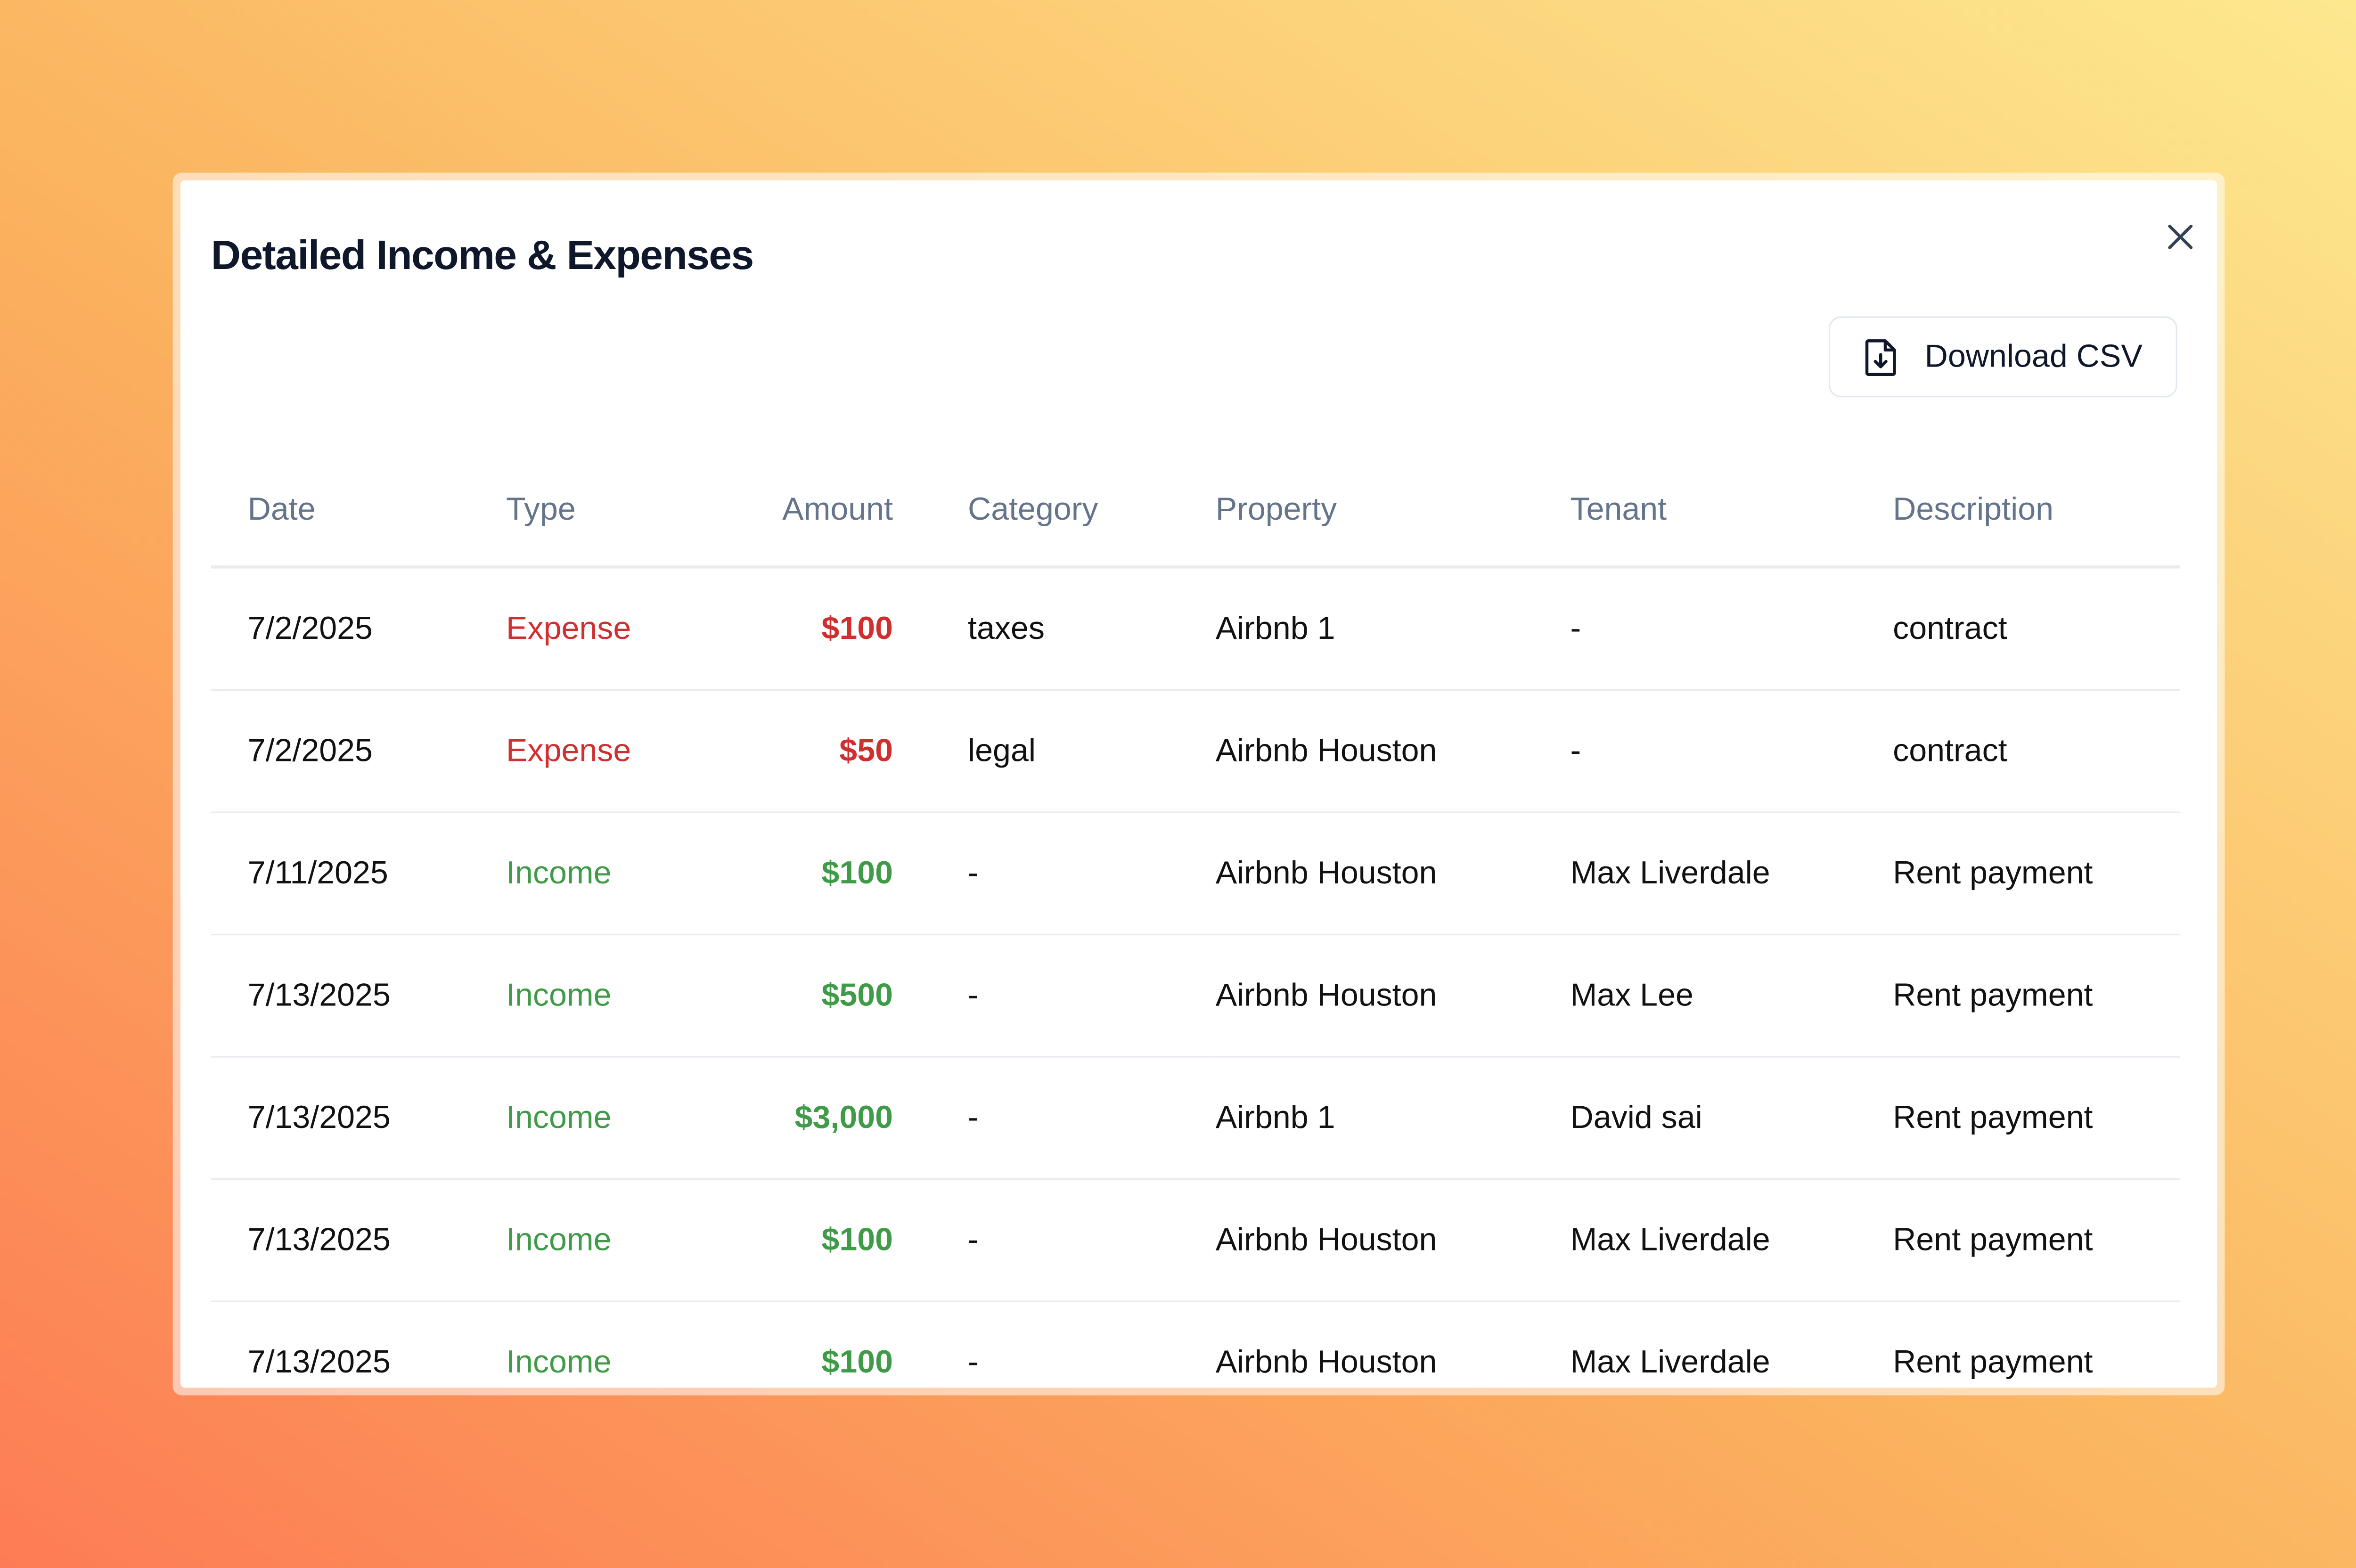 The width and height of the screenshot is (2356, 1568). I want to click on column-header: Description, so click(2037, 512).